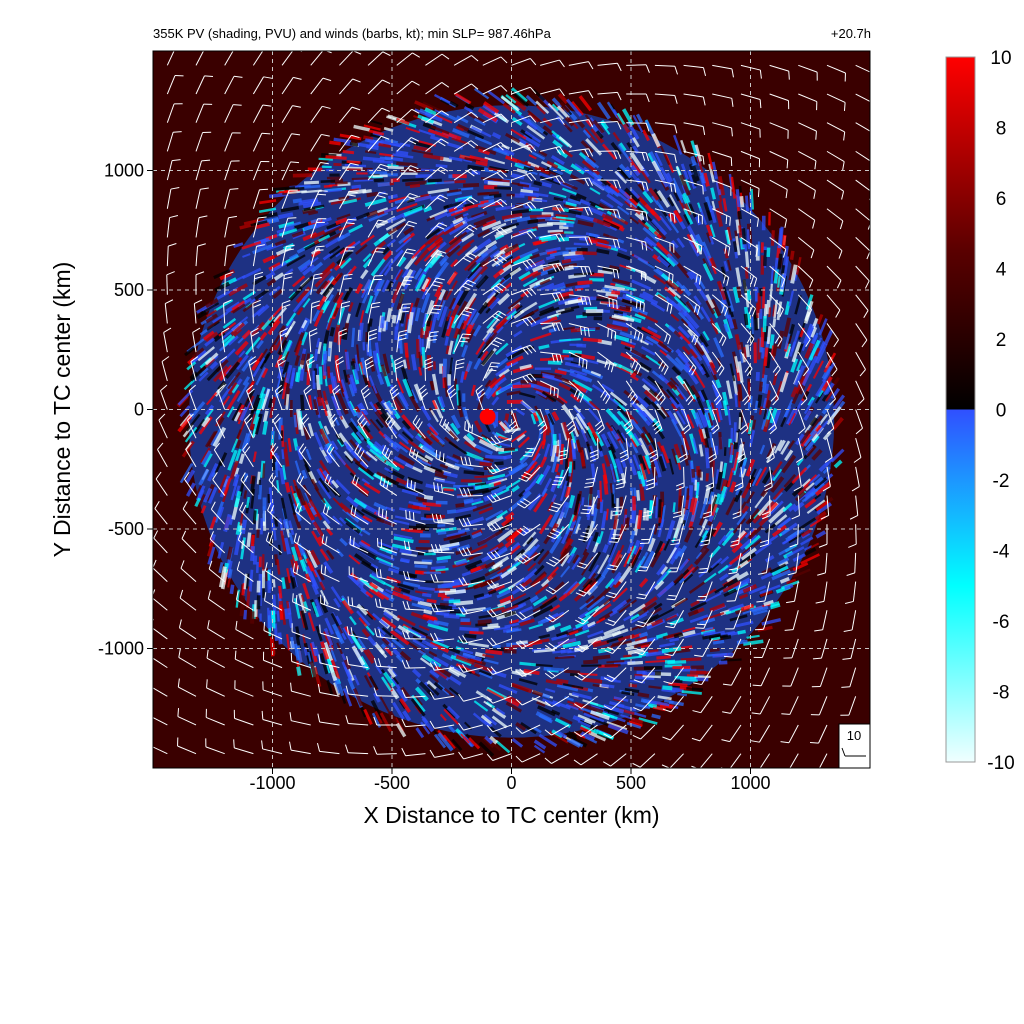 The width and height of the screenshot is (1024, 1024). What do you see at coordinates (487, 416) in the screenshot?
I see `center-pv-max` at bounding box center [487, 416].